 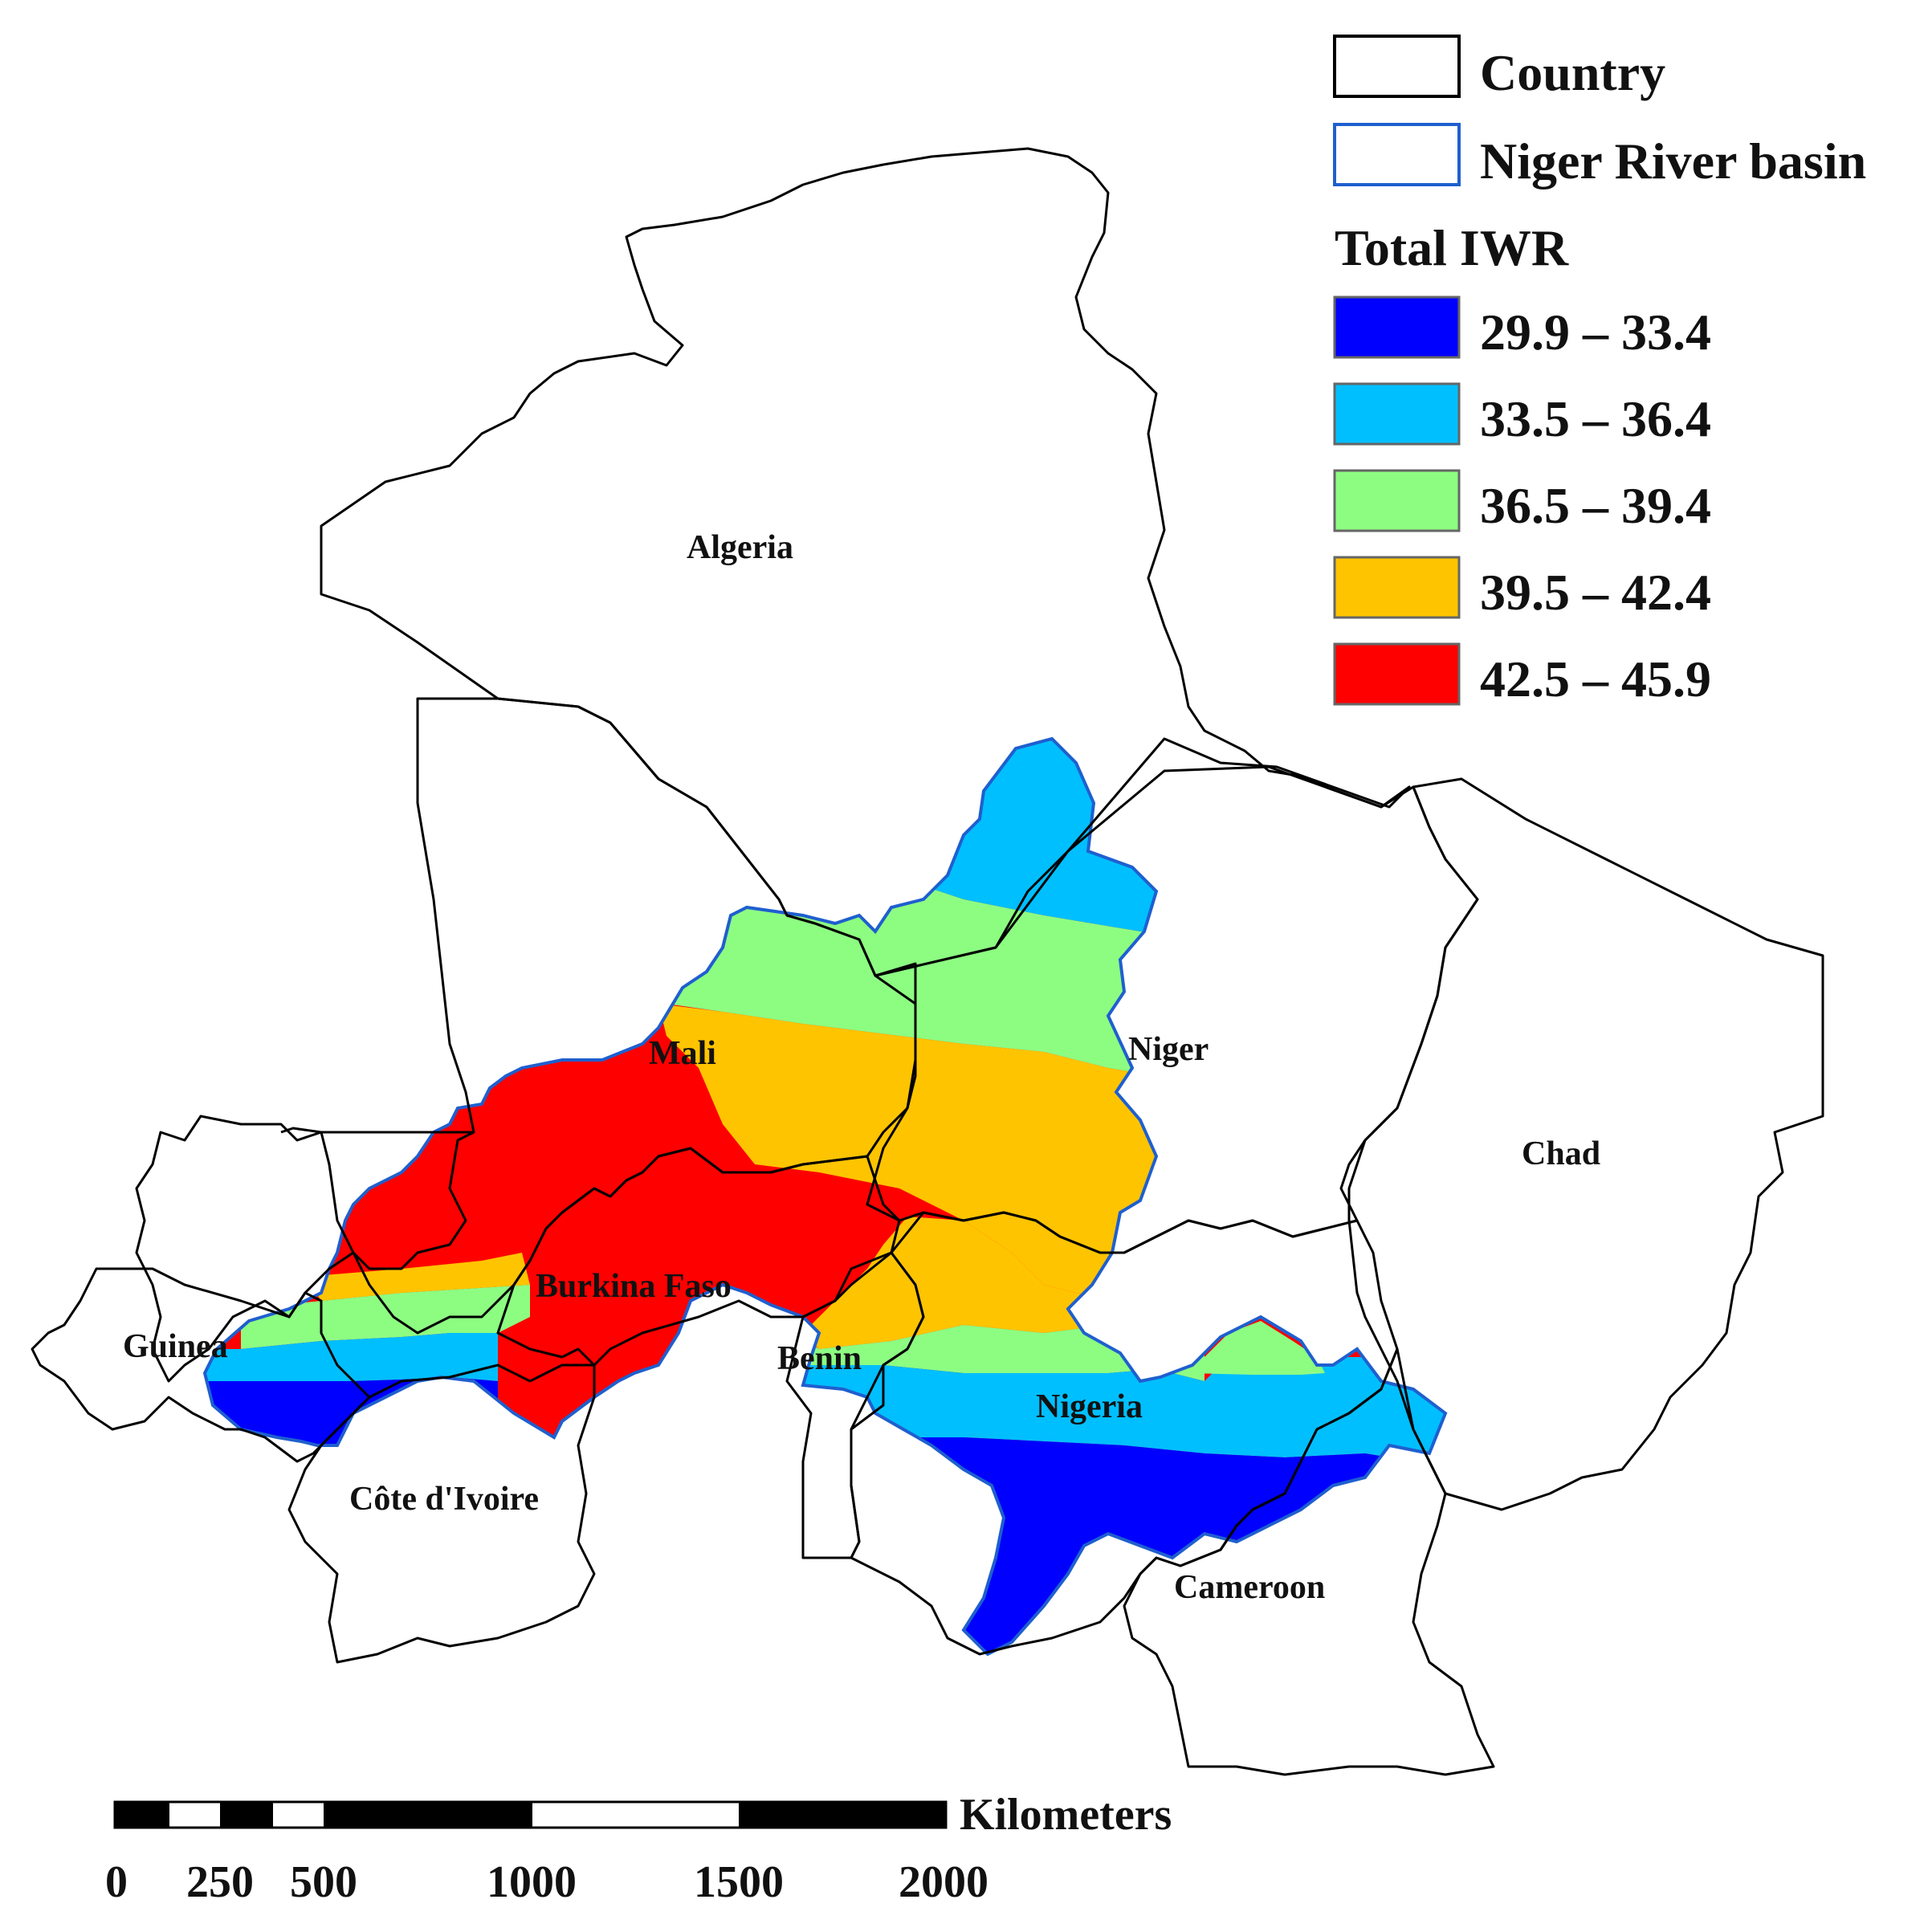 What do you see at coordinates (1452, 247) in the screenshot?
I see `legend-title: Total IWR` at bounding box center [1452, 247].